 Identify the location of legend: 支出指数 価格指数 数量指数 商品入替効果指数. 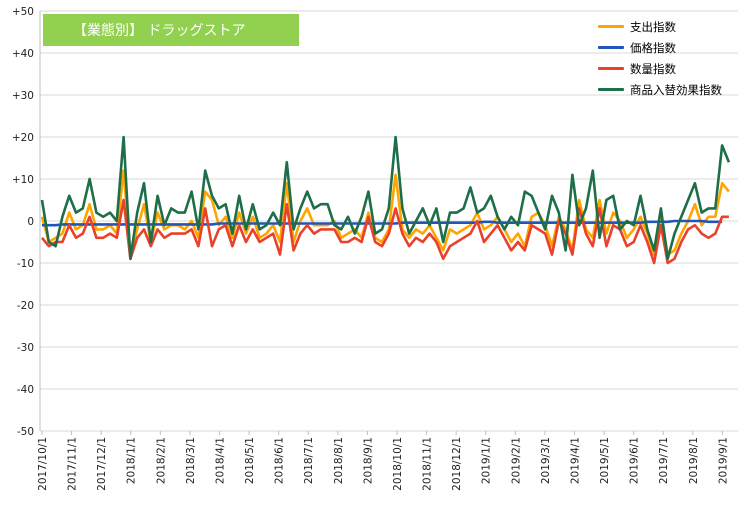
(660, 58).